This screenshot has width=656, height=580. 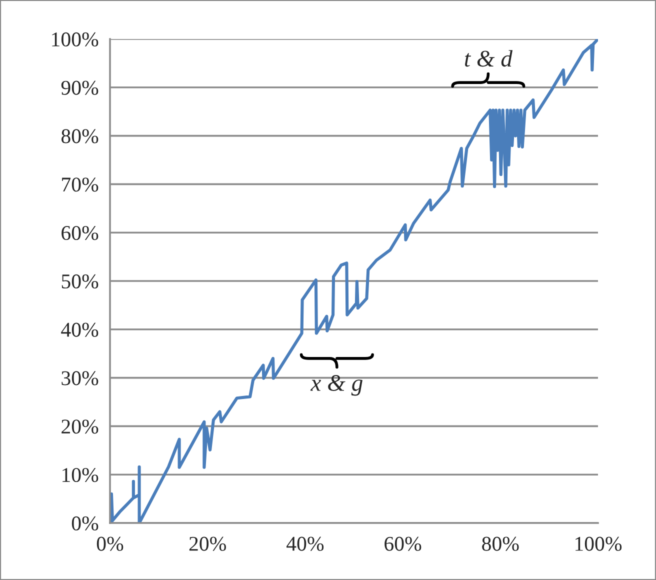 I want to click on x-tick-label: 40%, so click(x=305, y=543).